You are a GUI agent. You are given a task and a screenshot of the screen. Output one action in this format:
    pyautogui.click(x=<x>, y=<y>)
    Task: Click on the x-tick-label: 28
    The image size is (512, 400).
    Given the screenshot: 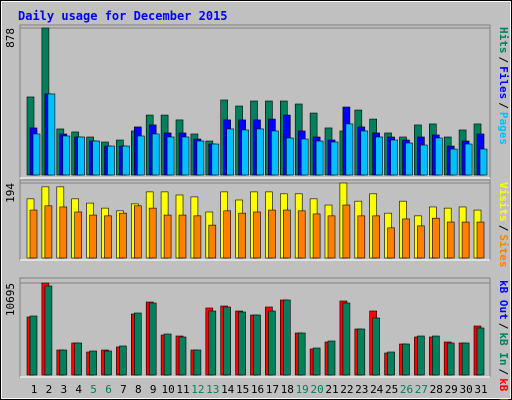 What is the action you would take?
    pyautogui.click(x=436, y=389)
    